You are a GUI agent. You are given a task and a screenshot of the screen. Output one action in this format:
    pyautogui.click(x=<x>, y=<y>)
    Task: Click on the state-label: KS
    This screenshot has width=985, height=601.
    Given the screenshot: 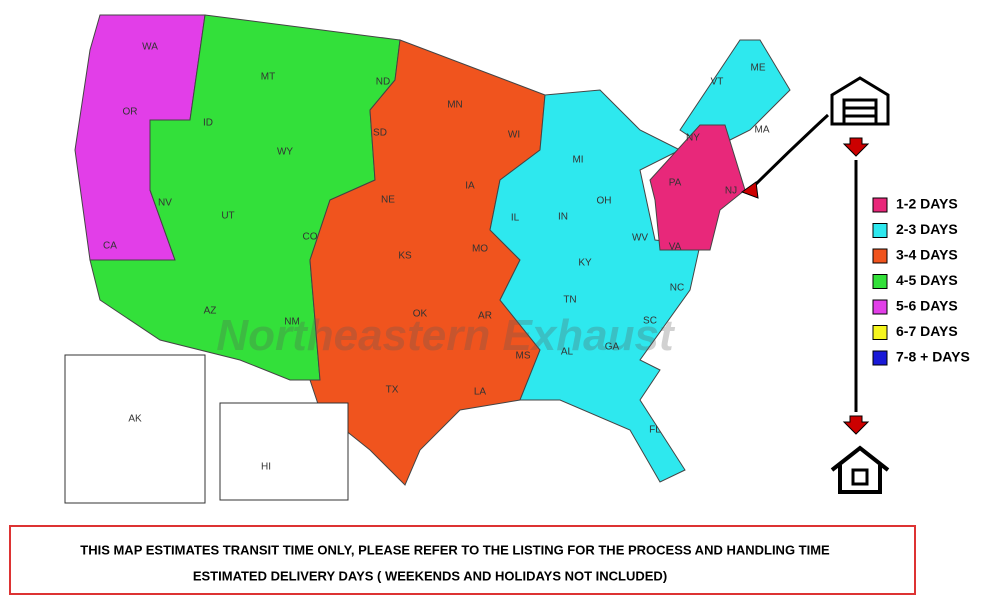 What is the action you would take?
    pyautogui.click(x=405, y=256)
    